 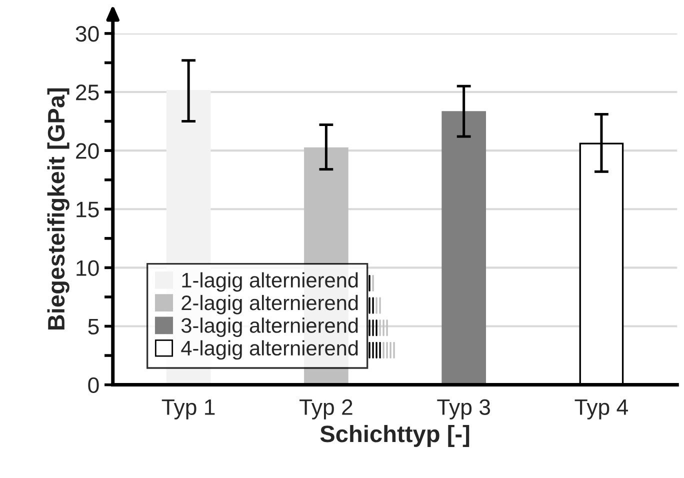 What do you see at coordinates (87, 210) in the screenshot?
I see `y-tick-label: 15` at bounding box center [87, 210].